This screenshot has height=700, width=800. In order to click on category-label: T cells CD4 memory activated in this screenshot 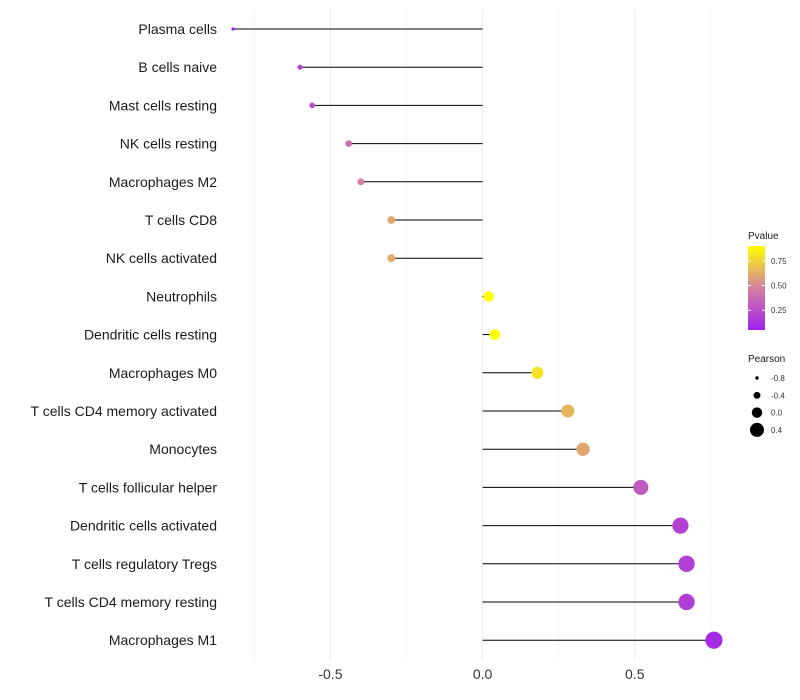, I will do `click(124, 411)`.